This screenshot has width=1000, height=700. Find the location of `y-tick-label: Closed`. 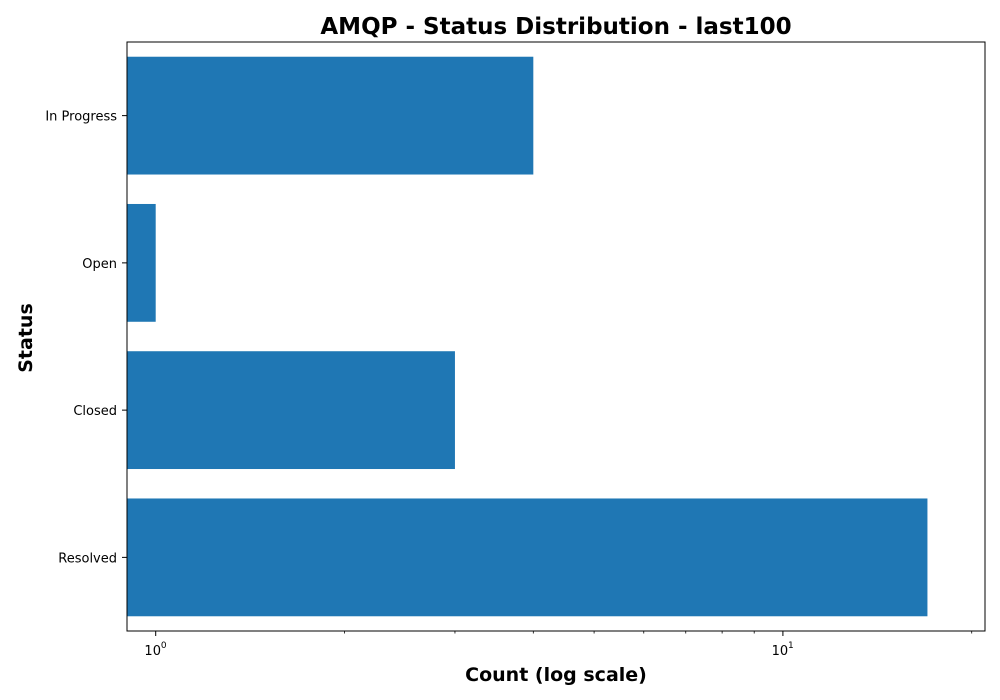

y-tick-label: Closed is located at coordinates (95, 411).